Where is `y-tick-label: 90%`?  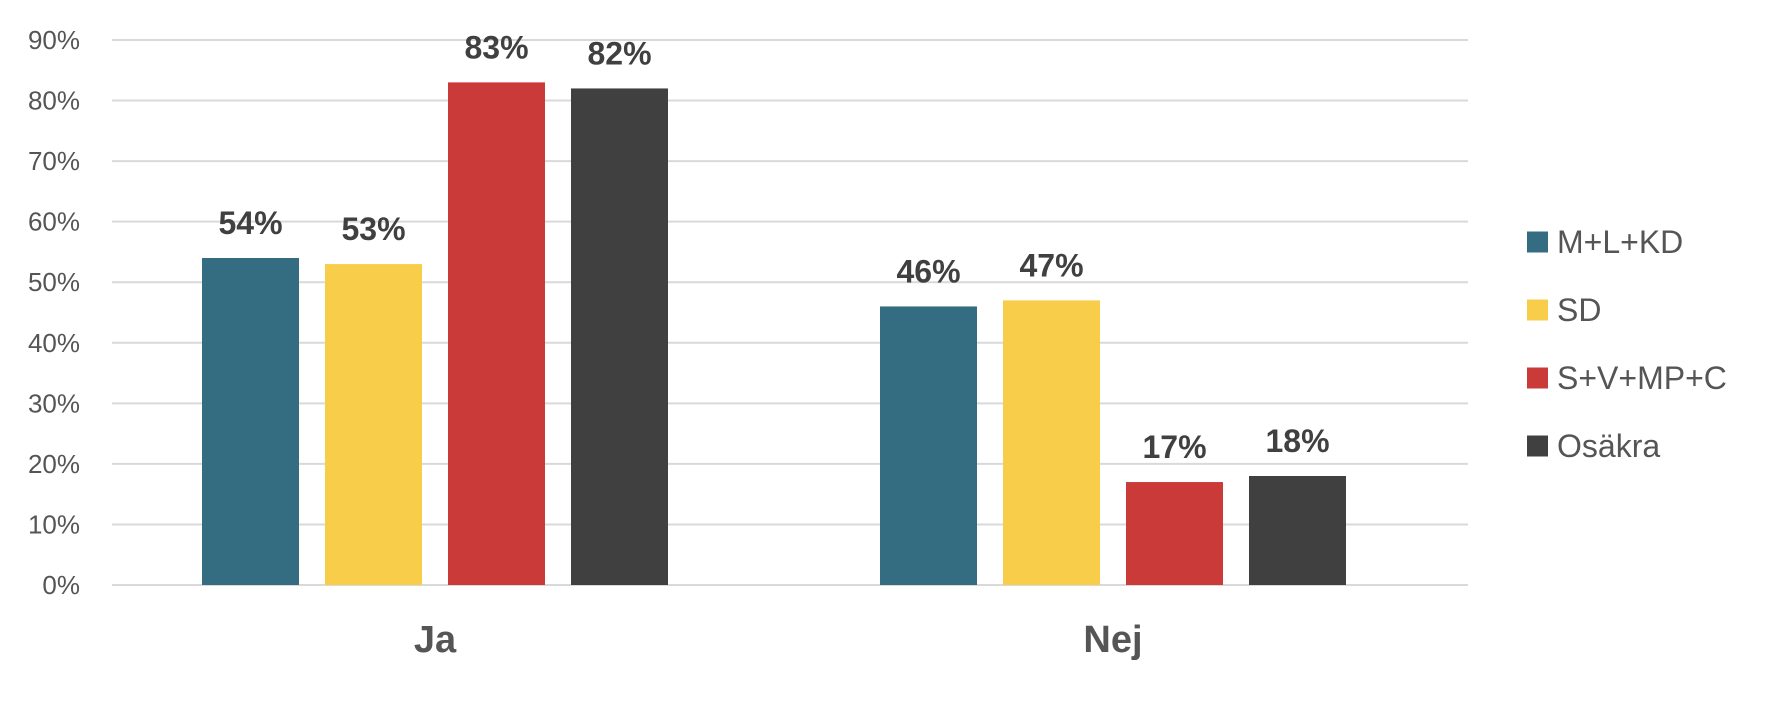
y-tick-label: 90% is located at coordinates (54, 40).